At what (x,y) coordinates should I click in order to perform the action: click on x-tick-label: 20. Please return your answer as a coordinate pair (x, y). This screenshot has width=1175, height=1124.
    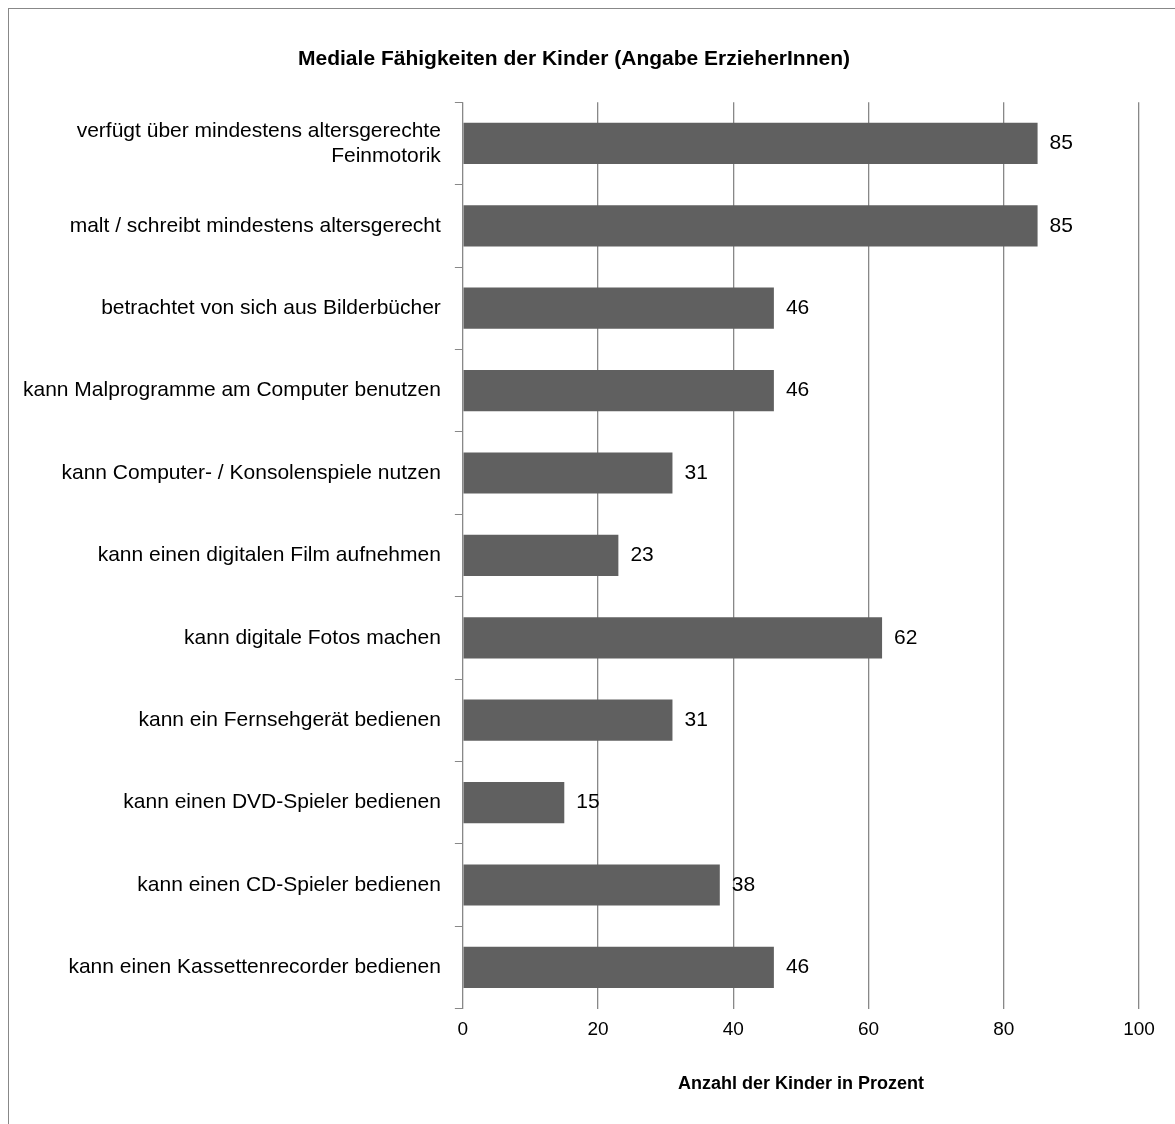
    Looking at the image, I should click on (598, 1029).